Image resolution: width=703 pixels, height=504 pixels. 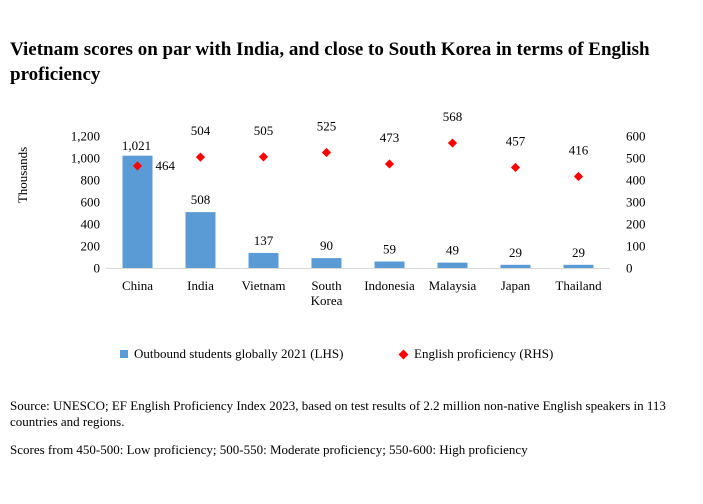 What do you see at coordinates (578, 285) in the screenshot?
I see `category-label: Thailand` at bounding box center [578, 285].